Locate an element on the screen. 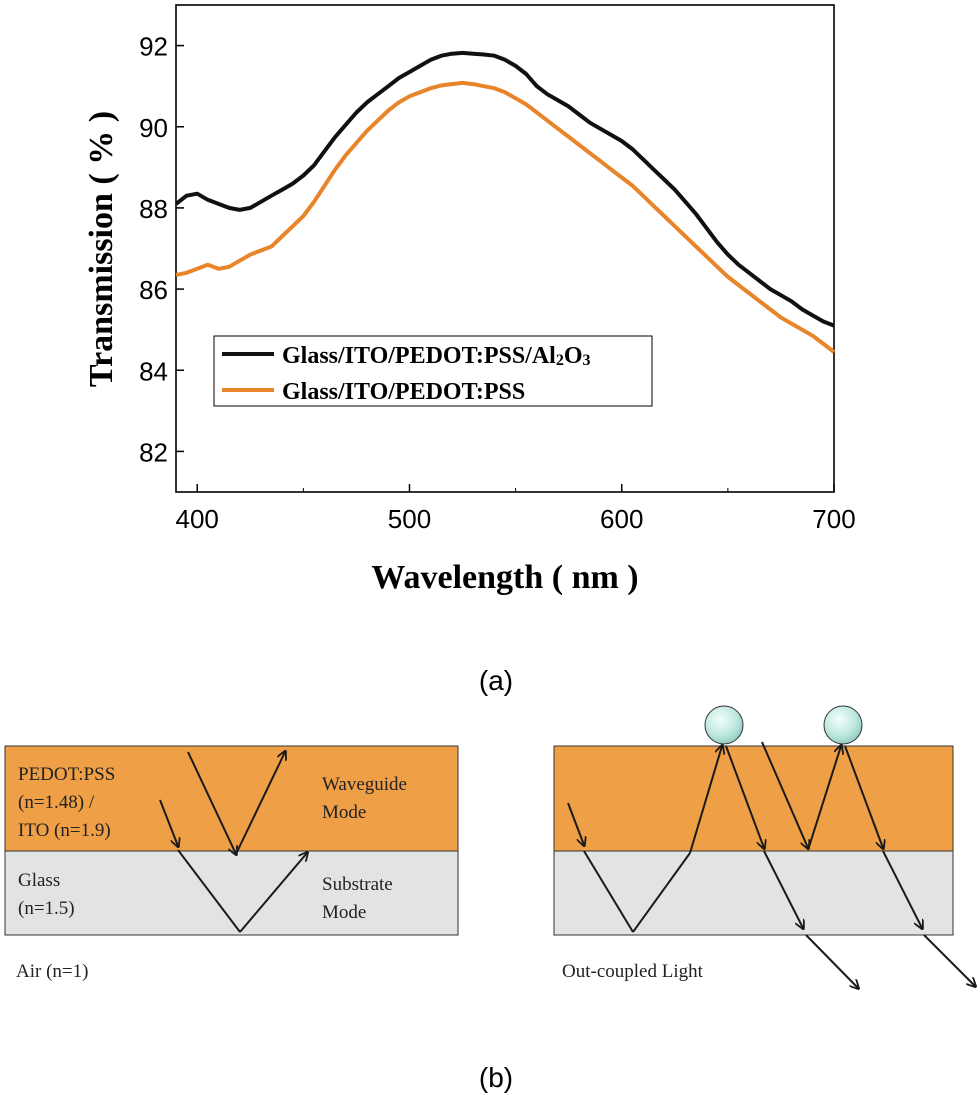 This screenshot has height=1095, width=980. x-axis-label: Wavelength ( nm ) is located at coordinates (504, 577).